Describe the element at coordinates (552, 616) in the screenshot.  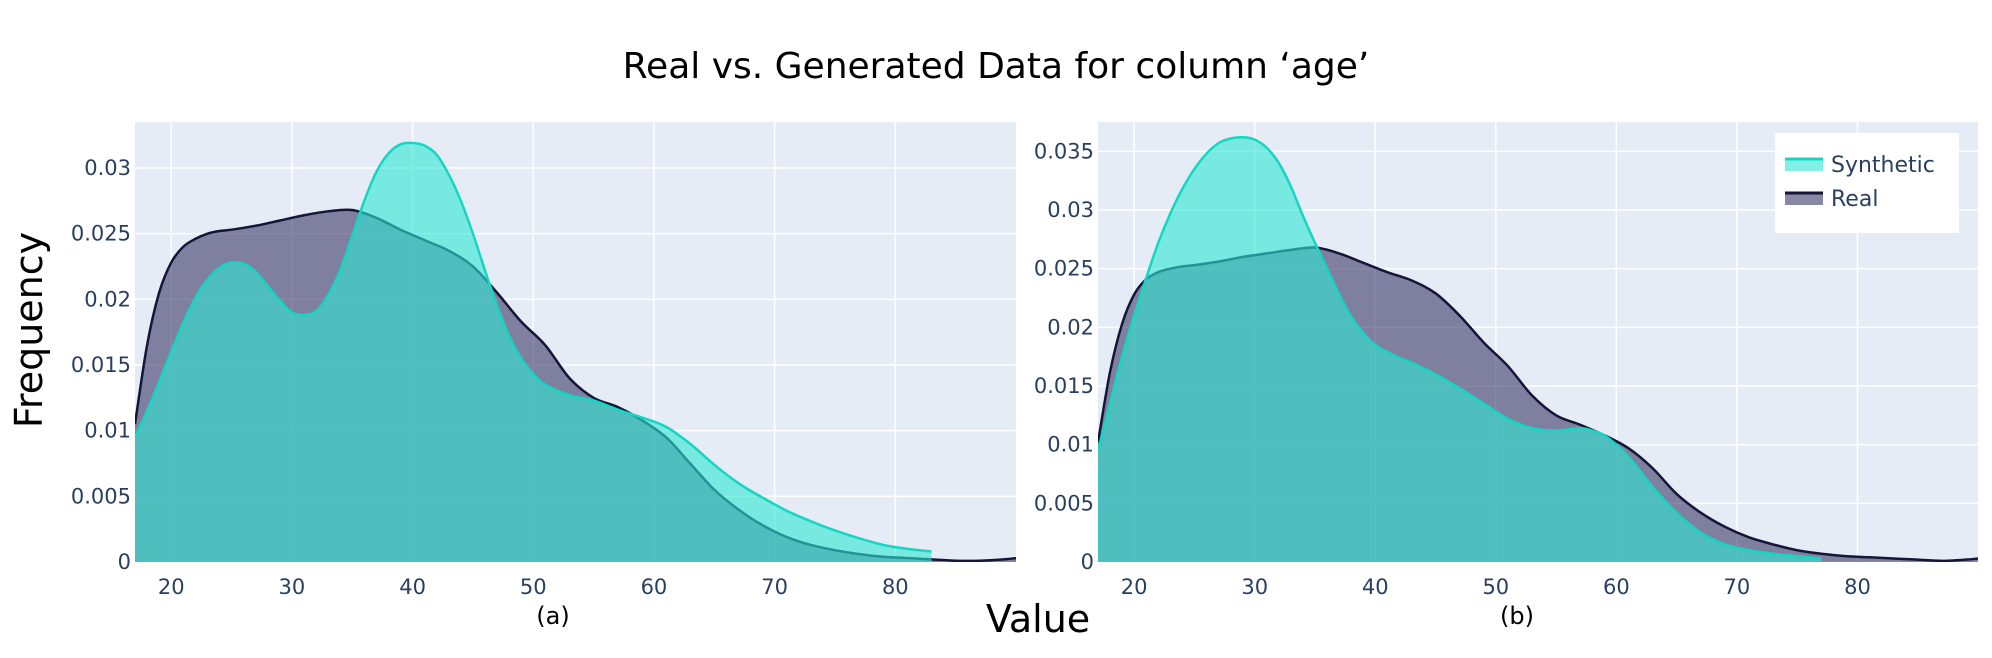
I see `panel-label: (a)` at that location.